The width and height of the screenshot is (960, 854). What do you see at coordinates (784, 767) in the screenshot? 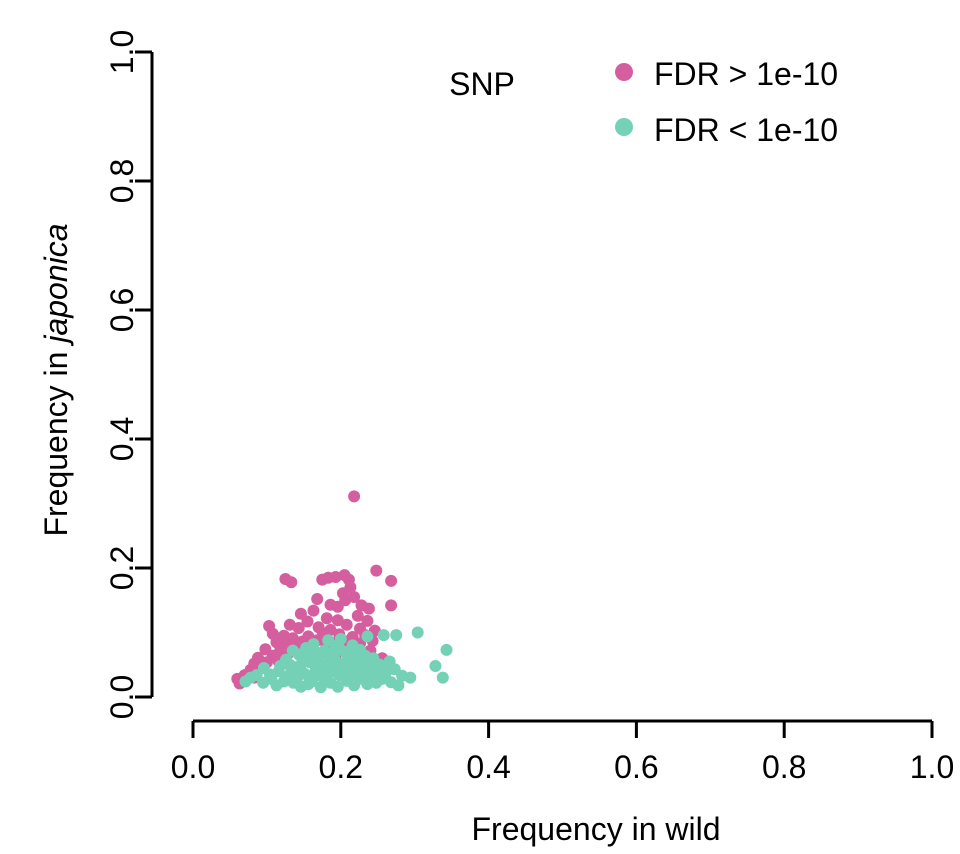
I see `x-tick-label-4: 0.8` at bounding box center [784, 767].